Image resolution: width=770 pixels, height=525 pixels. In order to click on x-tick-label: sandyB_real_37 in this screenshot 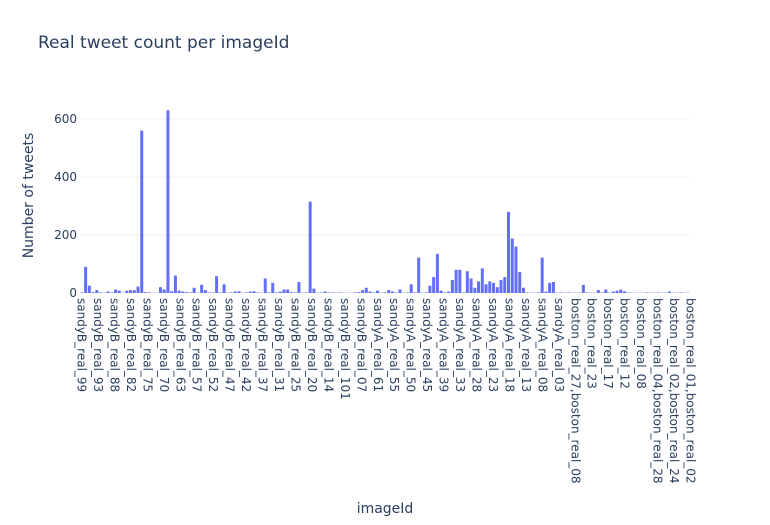, I will do `click(263, 345)`.